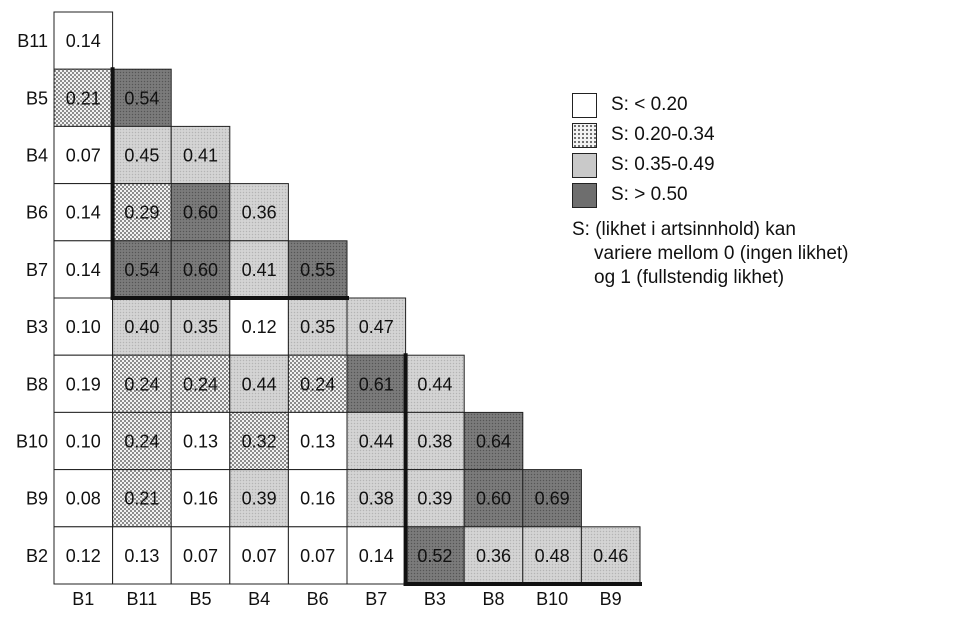  I want to click on column-label: B5, so click(200, 599).